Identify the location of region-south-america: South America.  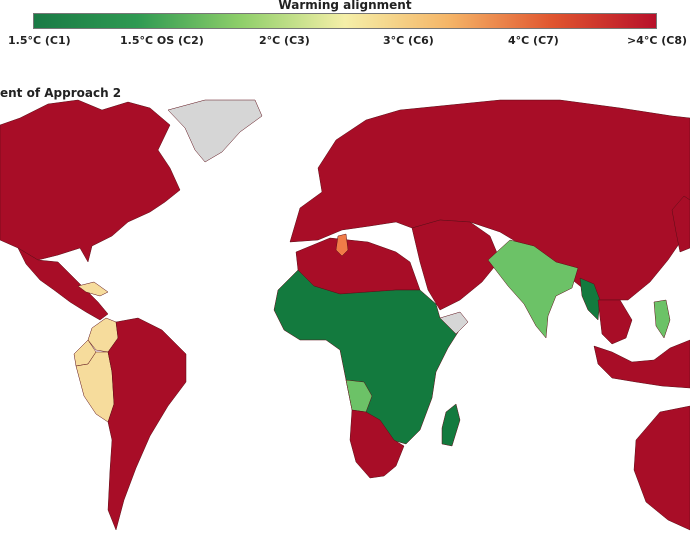
(147, 424).